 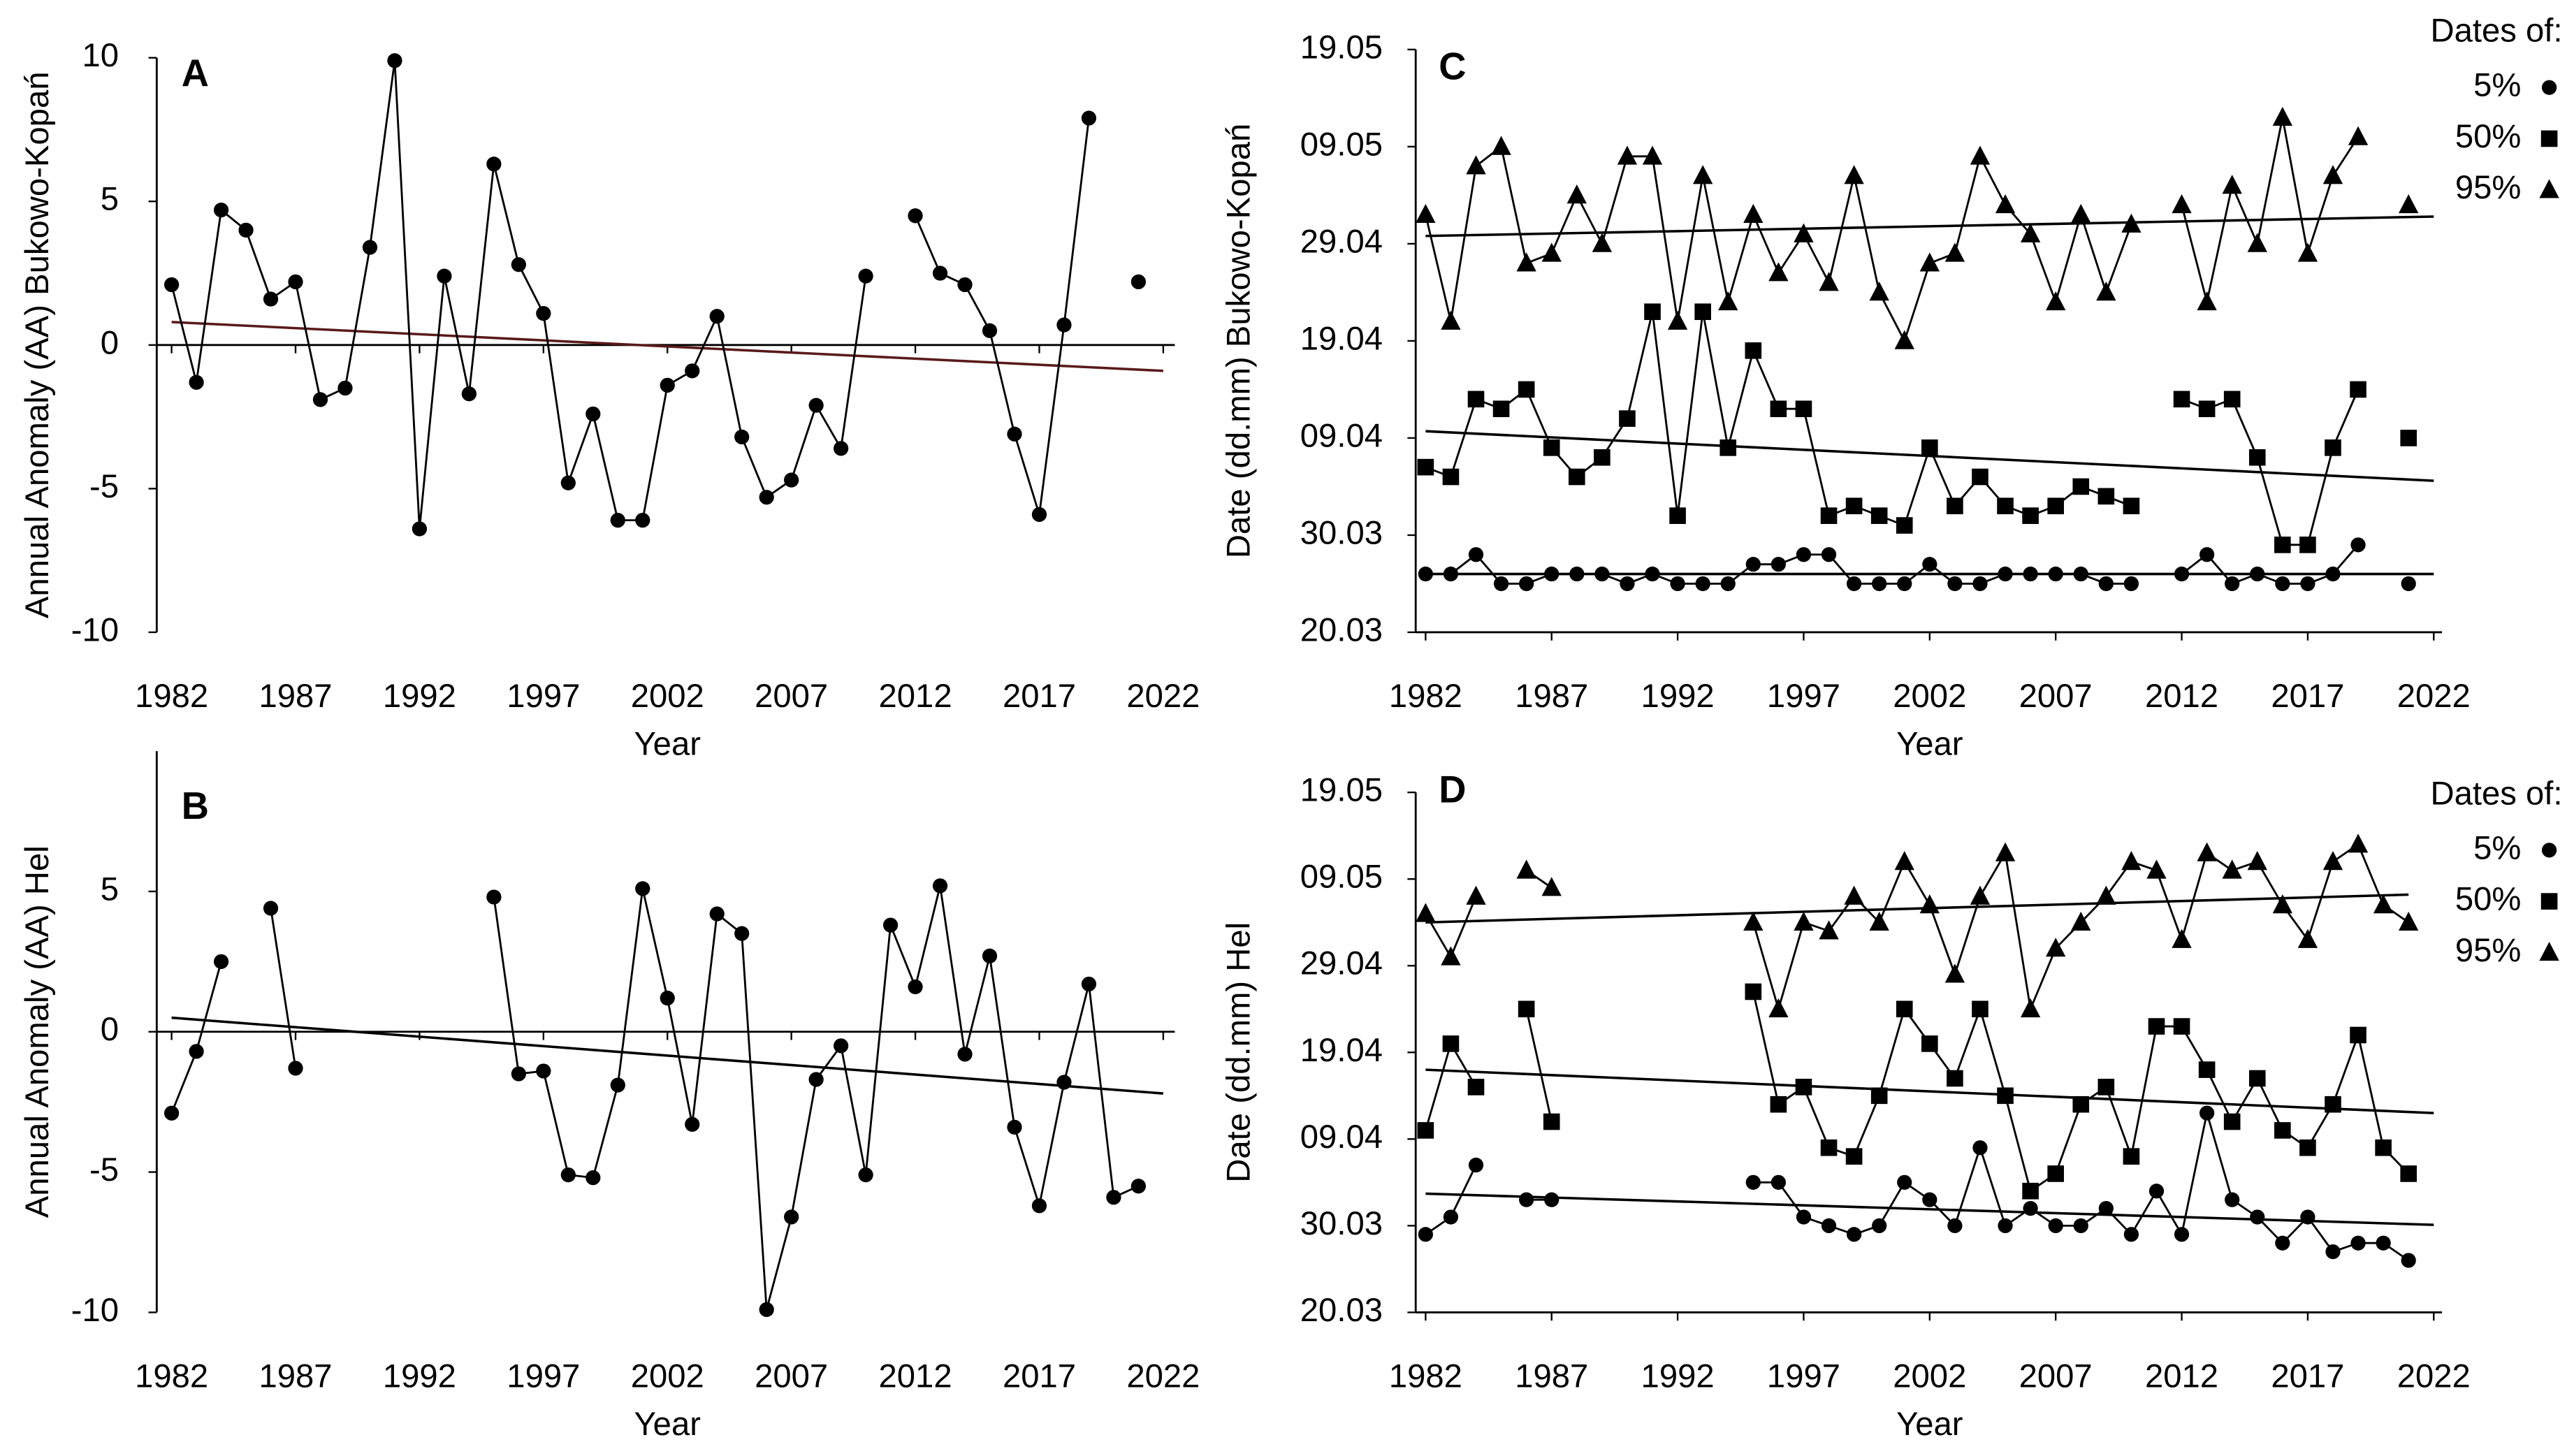 What do you see at coordinates (1341, 963) in the screenshot?
I see `y-tick-label: 29.04` at bounding box center [1341, 963].